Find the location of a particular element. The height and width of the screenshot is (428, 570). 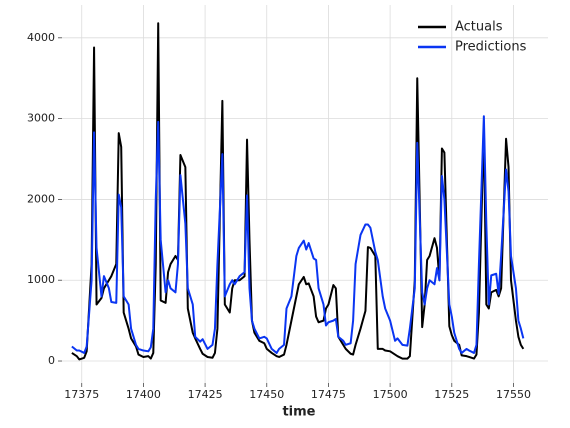

x-tick-label: 17525 is located at coordinates (451, 394).